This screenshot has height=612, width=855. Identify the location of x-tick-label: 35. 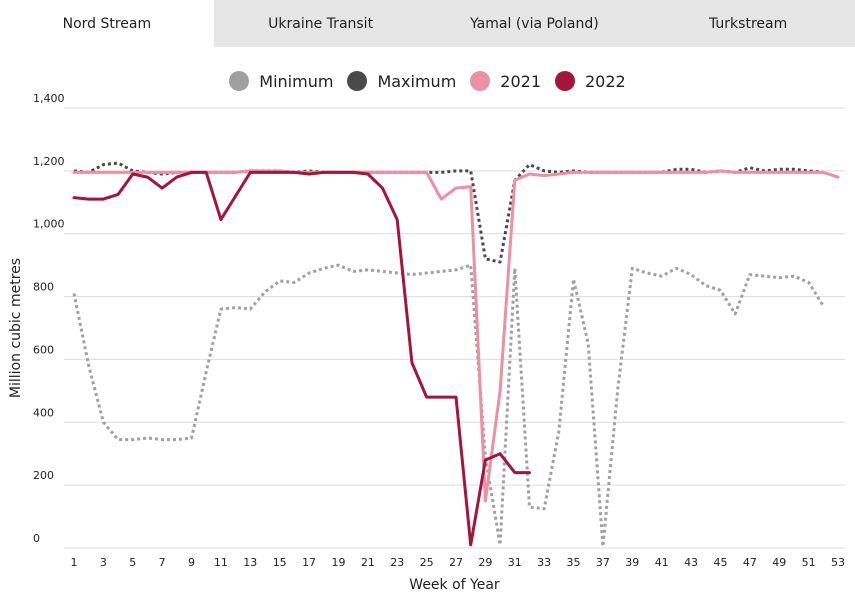
(574, 562).